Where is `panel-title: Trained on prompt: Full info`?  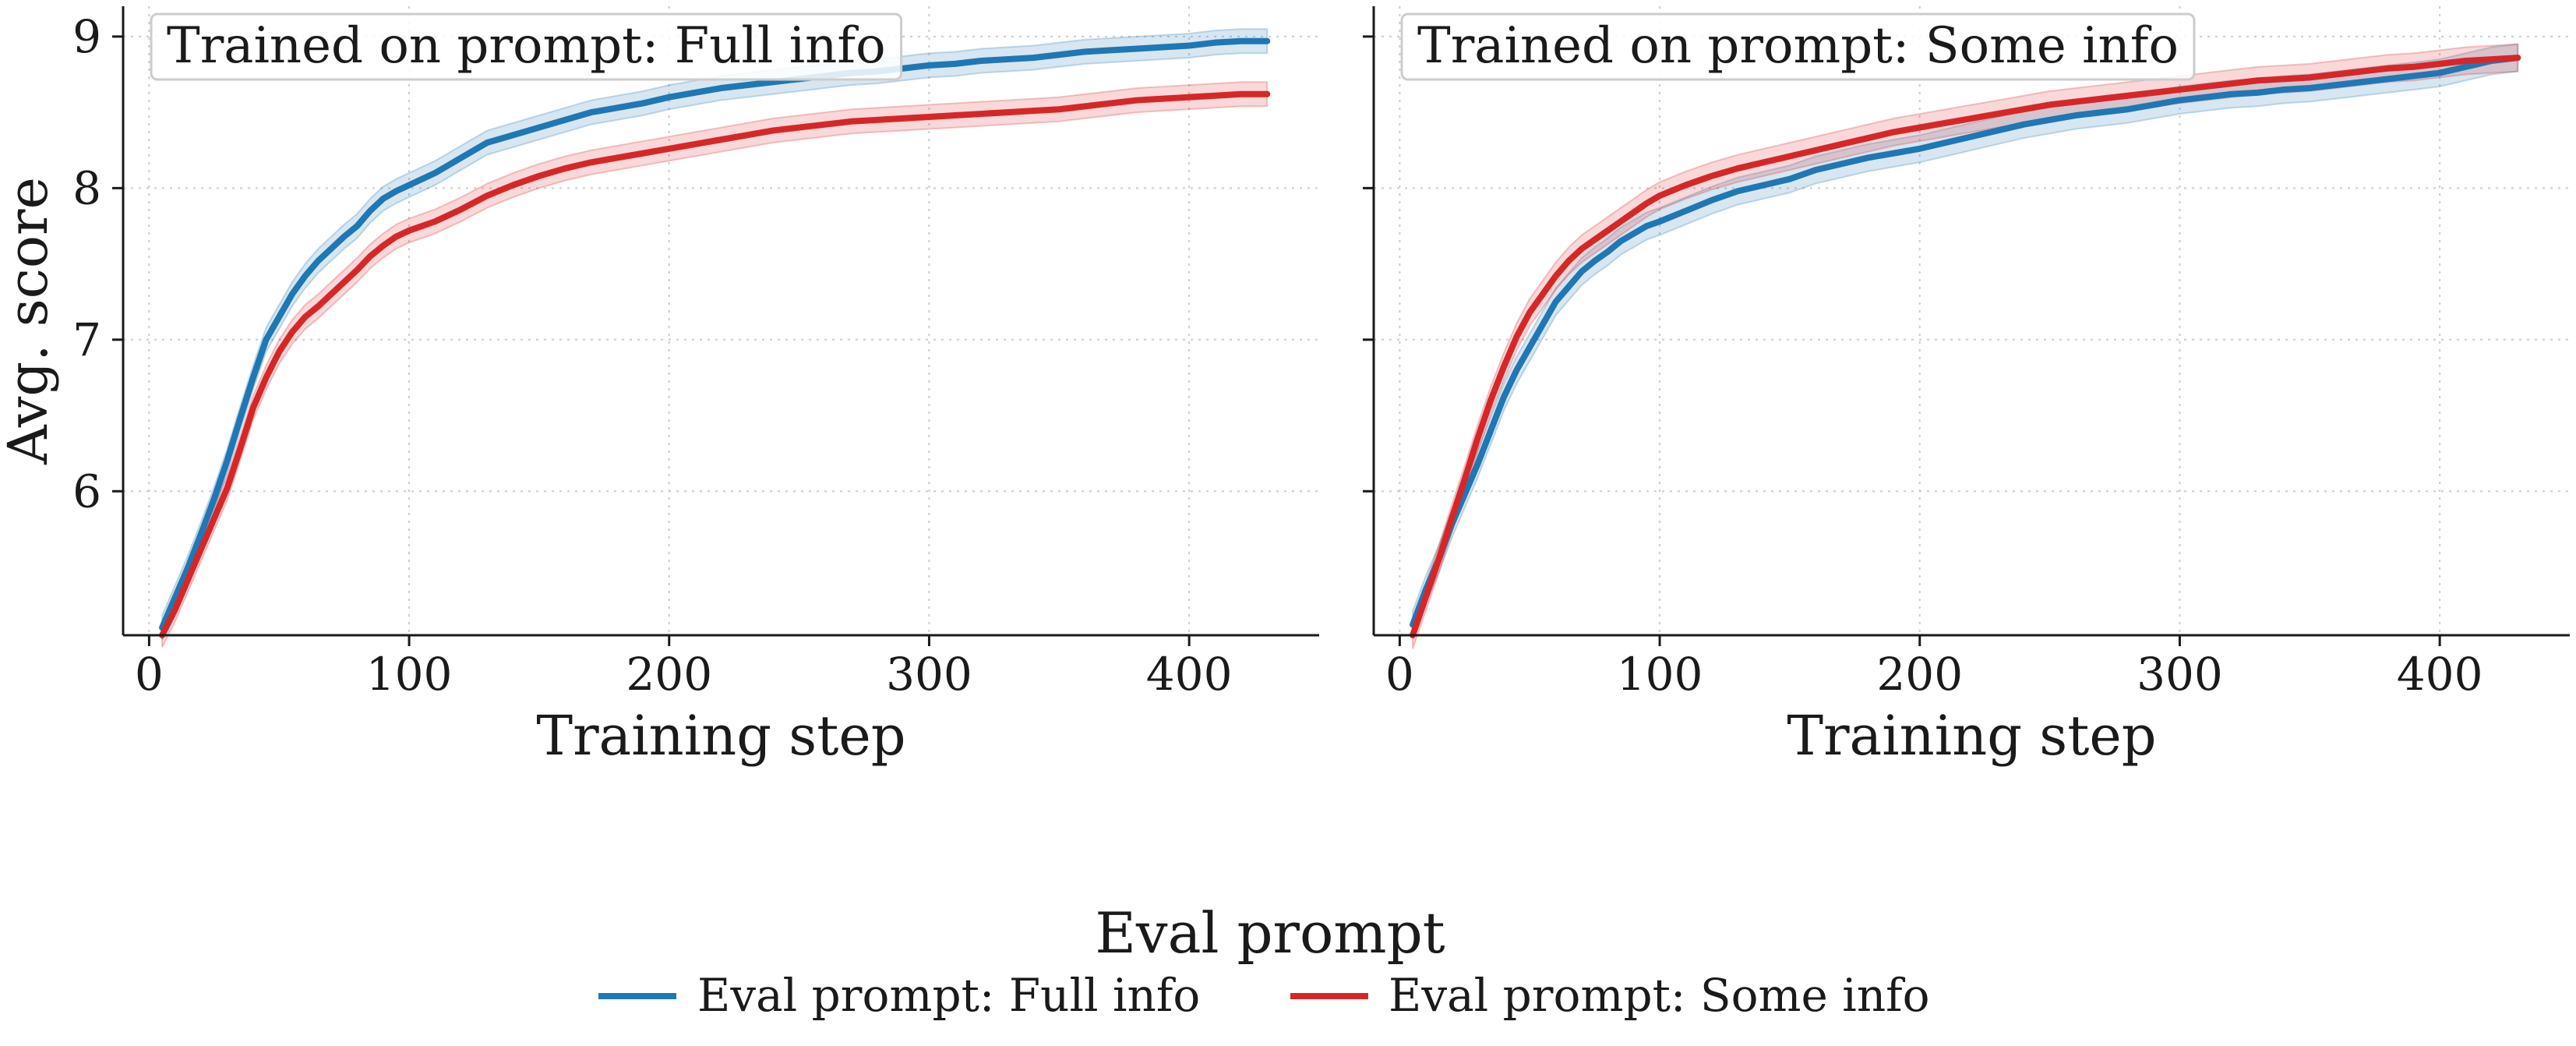
panel-title: Trained on prompt: Full info is located at coordinates (526, 46).